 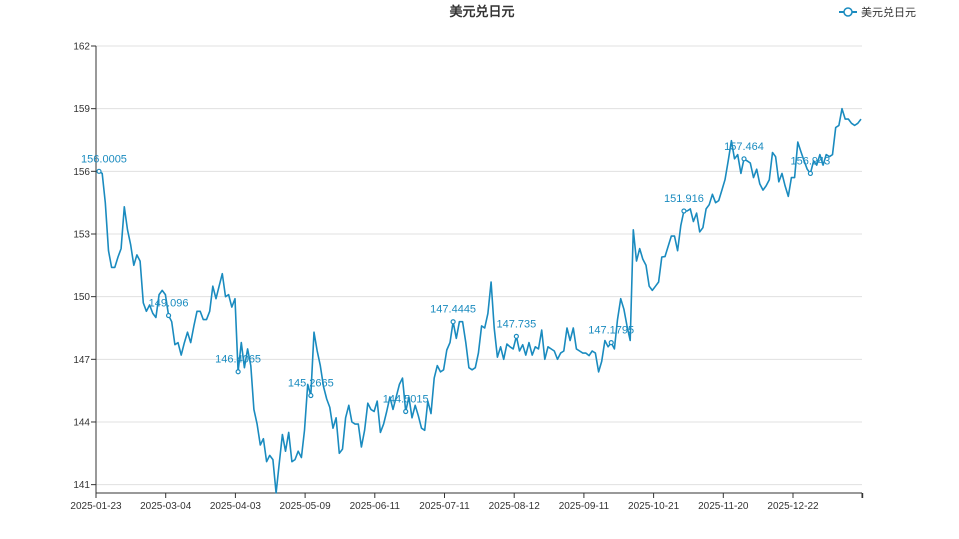 What do you see at coordinates (81, 485) in the screenshot?
I see `y-tick-label: 141` at bounding box center [81, 485].